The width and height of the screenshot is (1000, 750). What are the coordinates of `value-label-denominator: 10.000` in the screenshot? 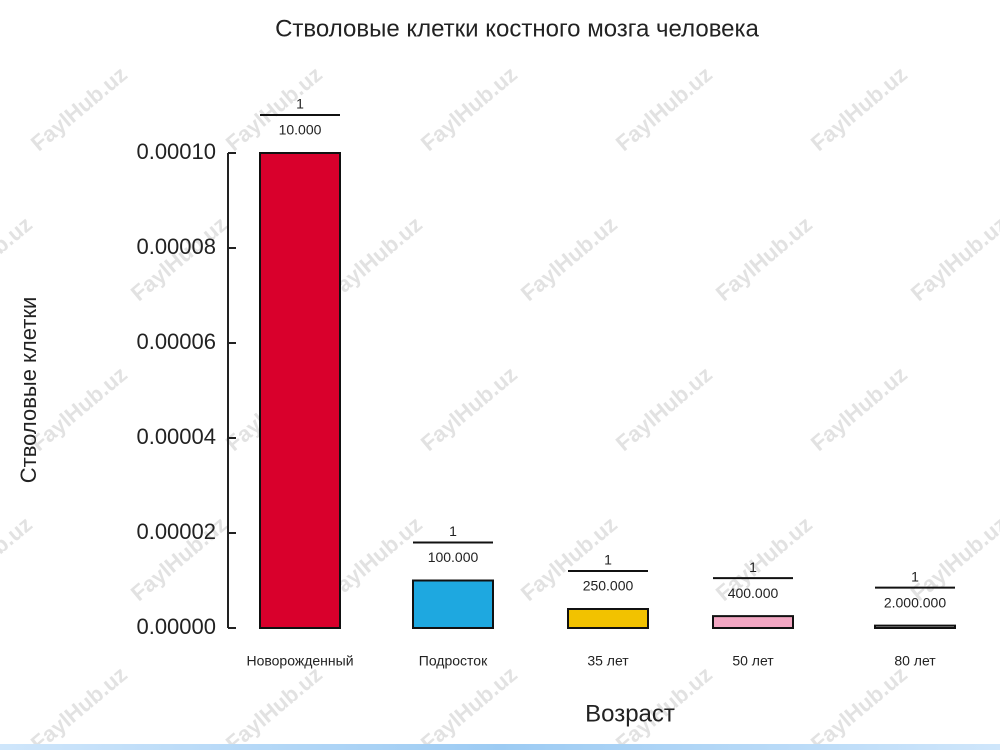 It's located at (300, 130).